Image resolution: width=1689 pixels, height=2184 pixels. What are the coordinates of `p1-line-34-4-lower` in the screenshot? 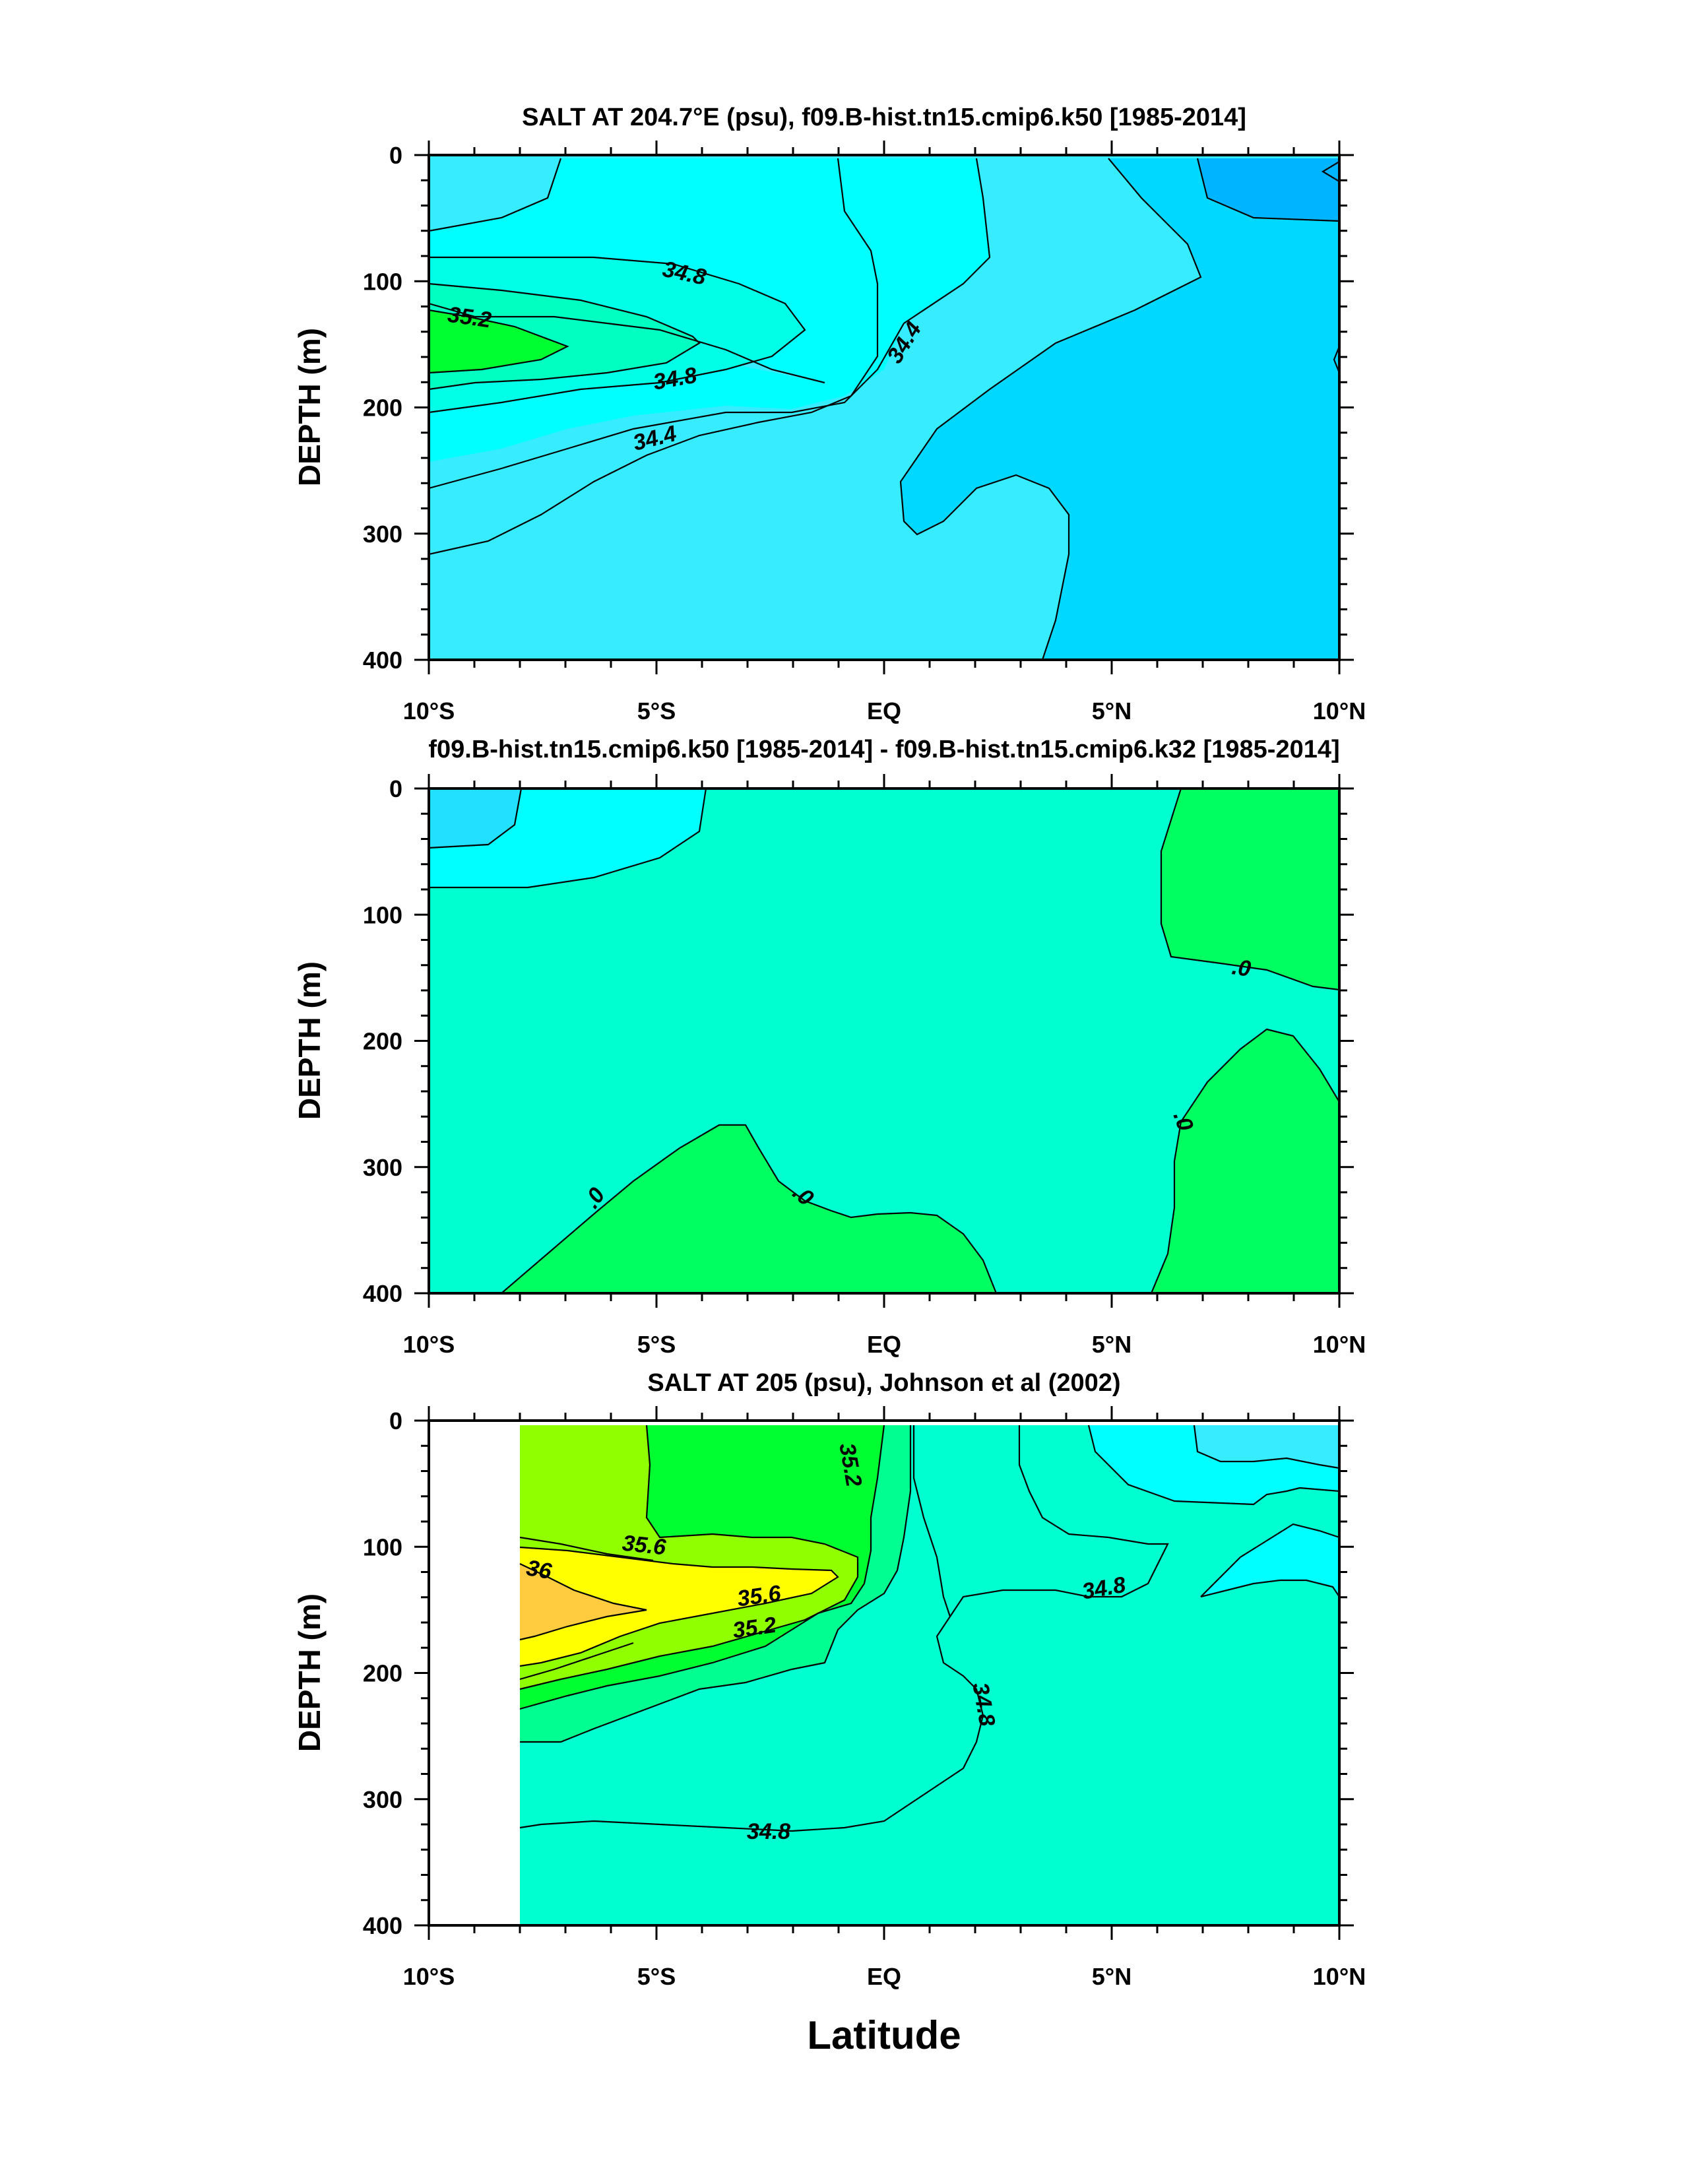 It's located at (710, 324).